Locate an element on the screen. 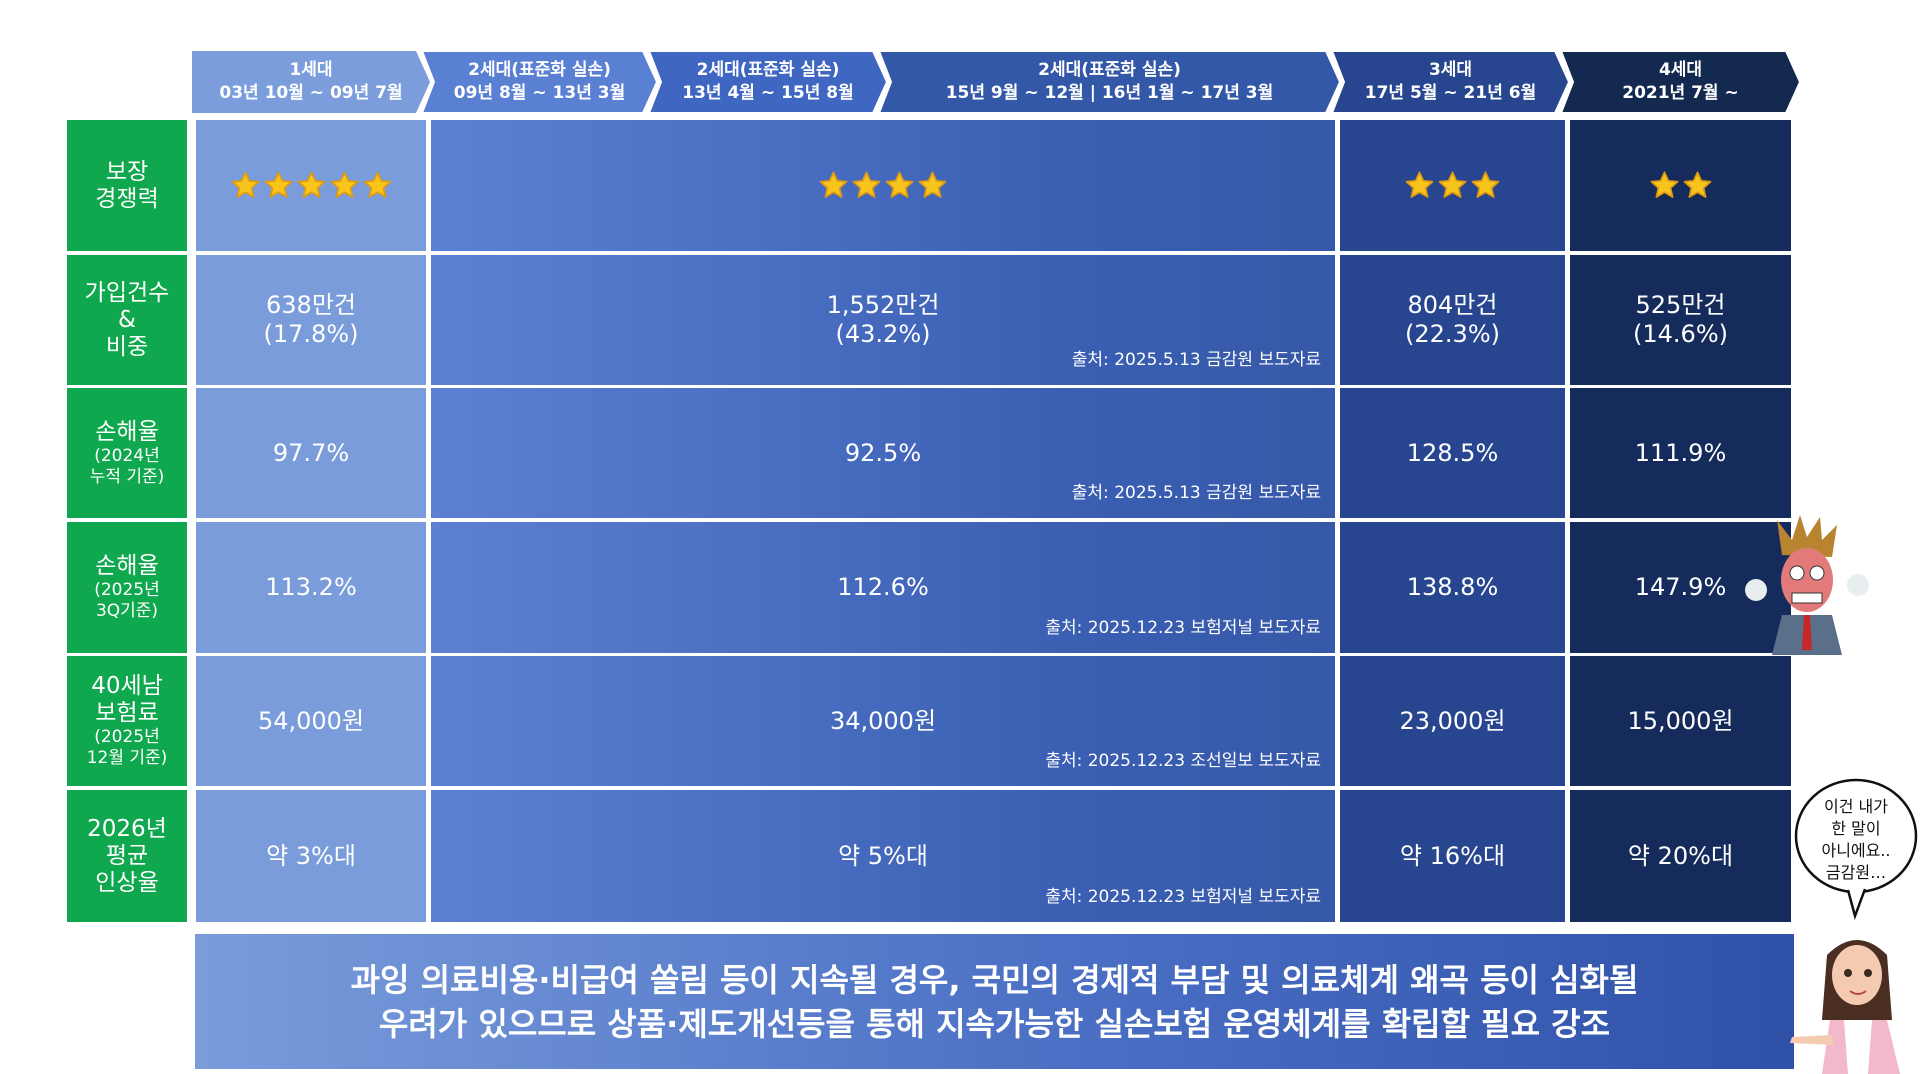  header-period: 09년 8월 ~ 13년 3월 is located at coordinates (539, 93).